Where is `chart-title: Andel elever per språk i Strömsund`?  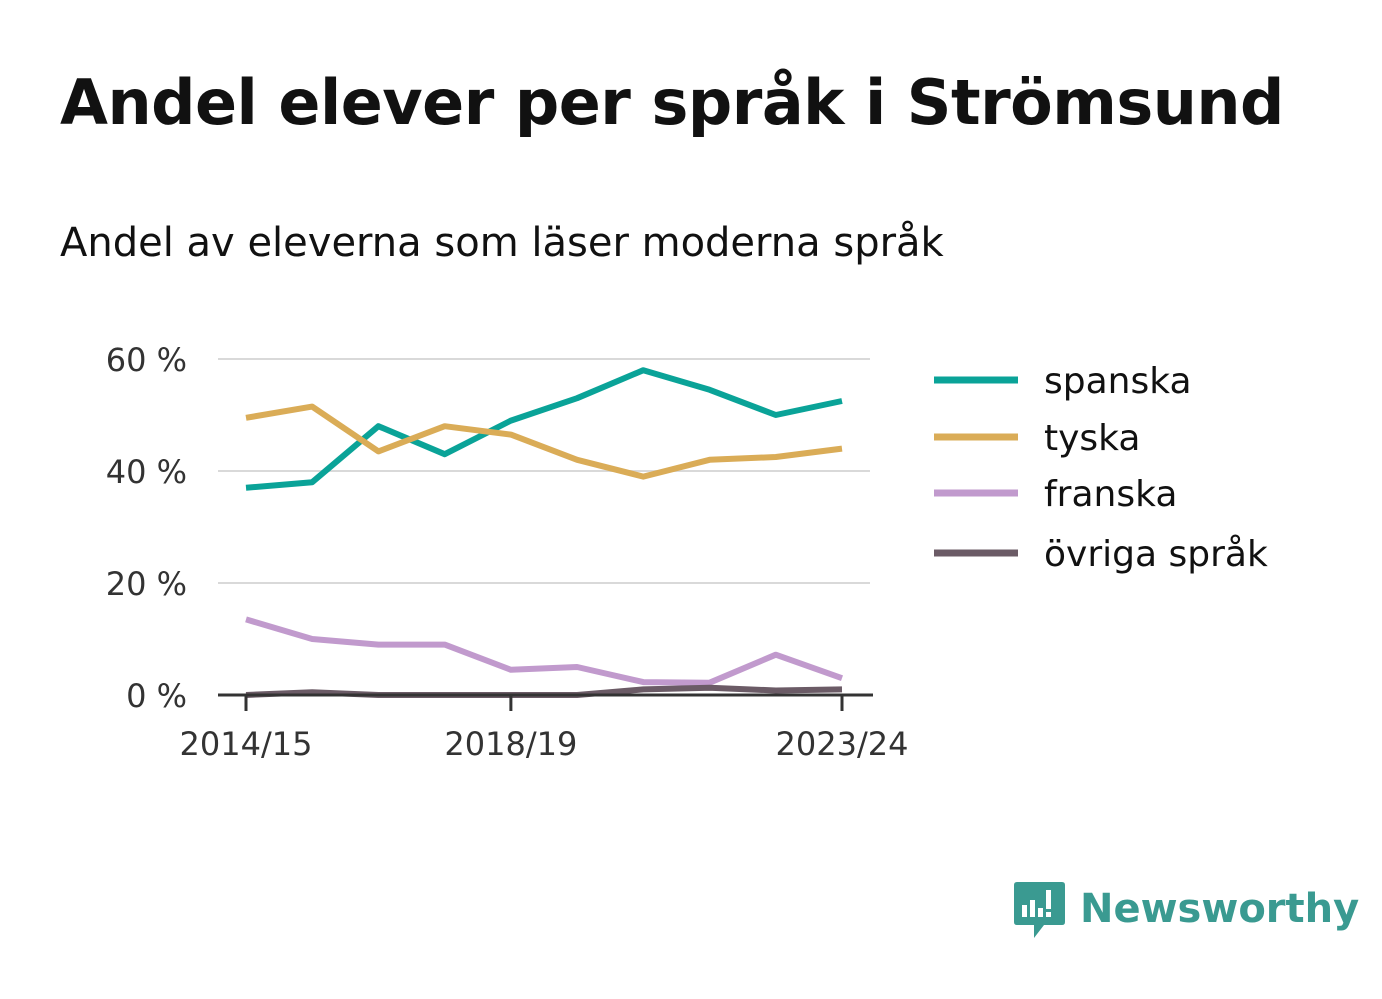
chart-title: Andel elever per språk i Strömsund is located at coordinates (672, 102).